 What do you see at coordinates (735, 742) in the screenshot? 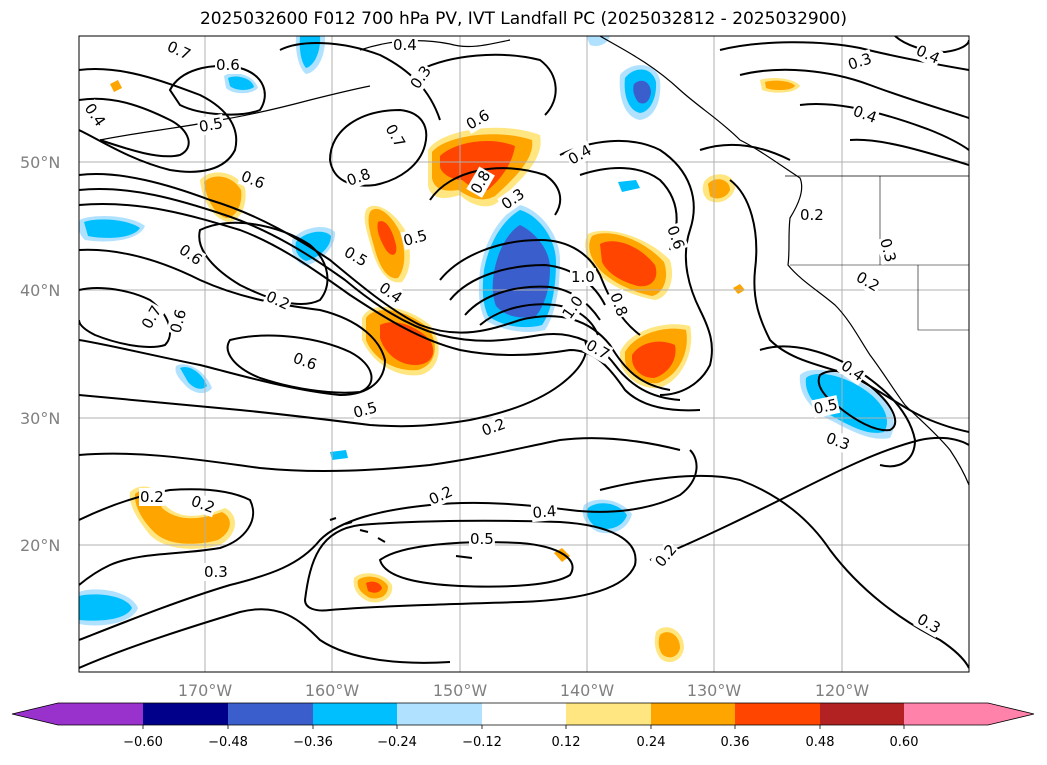
I see `colorbar-tick-label: 0.36` at bounding box center [735, 742].